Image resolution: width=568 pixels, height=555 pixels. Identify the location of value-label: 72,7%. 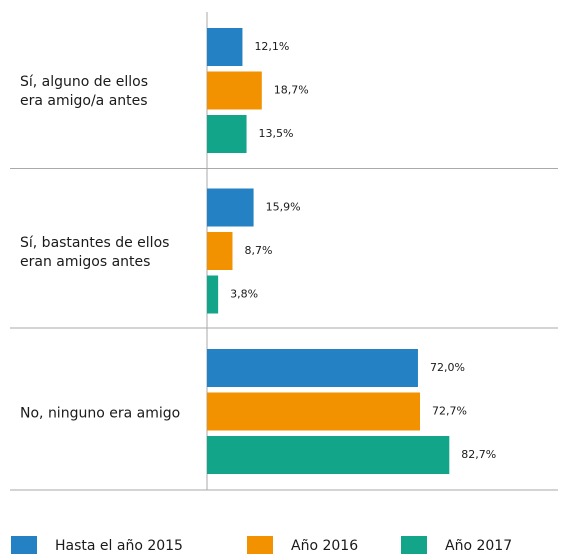
(449, 411).